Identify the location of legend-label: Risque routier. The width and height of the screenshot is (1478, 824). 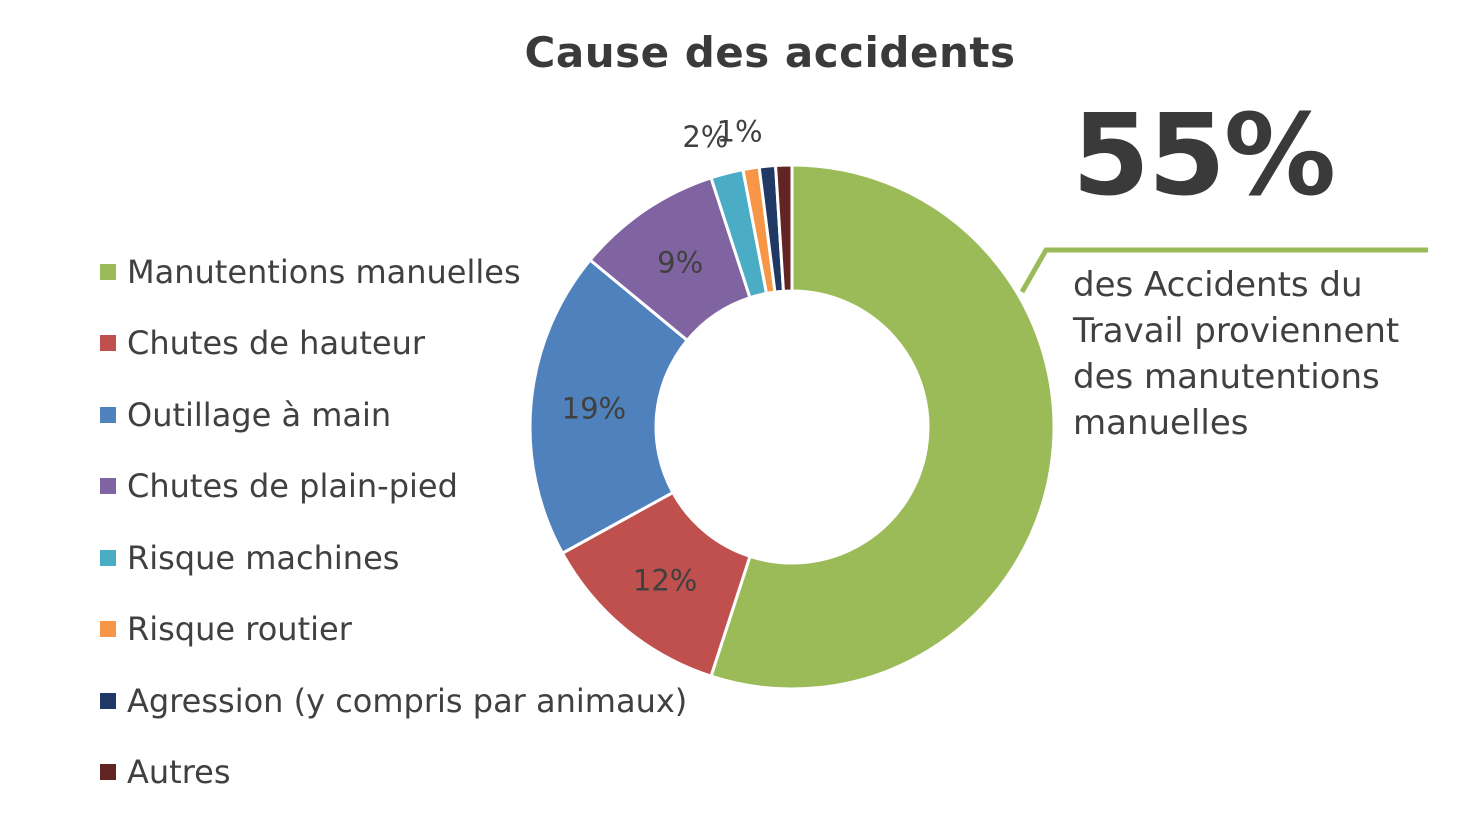
(239, 629).